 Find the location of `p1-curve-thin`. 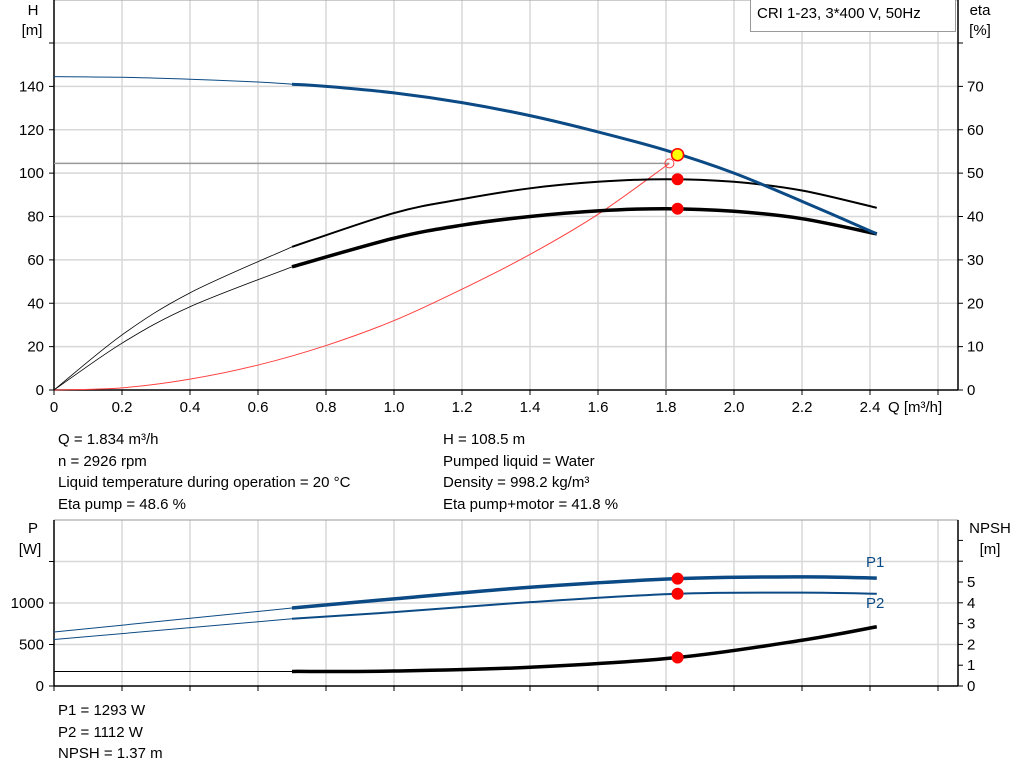

p1-curve-thin is located at coordinates (173, 620).